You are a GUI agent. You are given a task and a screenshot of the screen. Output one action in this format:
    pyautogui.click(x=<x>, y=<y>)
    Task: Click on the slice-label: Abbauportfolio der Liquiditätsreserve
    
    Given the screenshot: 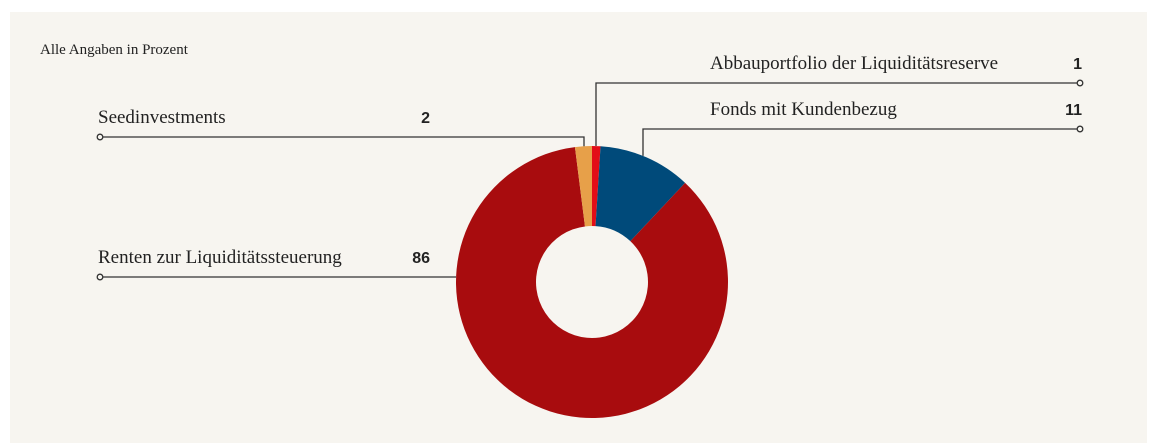 What is the action you would take?
    pyautogui.click(x=854, y=63)
    